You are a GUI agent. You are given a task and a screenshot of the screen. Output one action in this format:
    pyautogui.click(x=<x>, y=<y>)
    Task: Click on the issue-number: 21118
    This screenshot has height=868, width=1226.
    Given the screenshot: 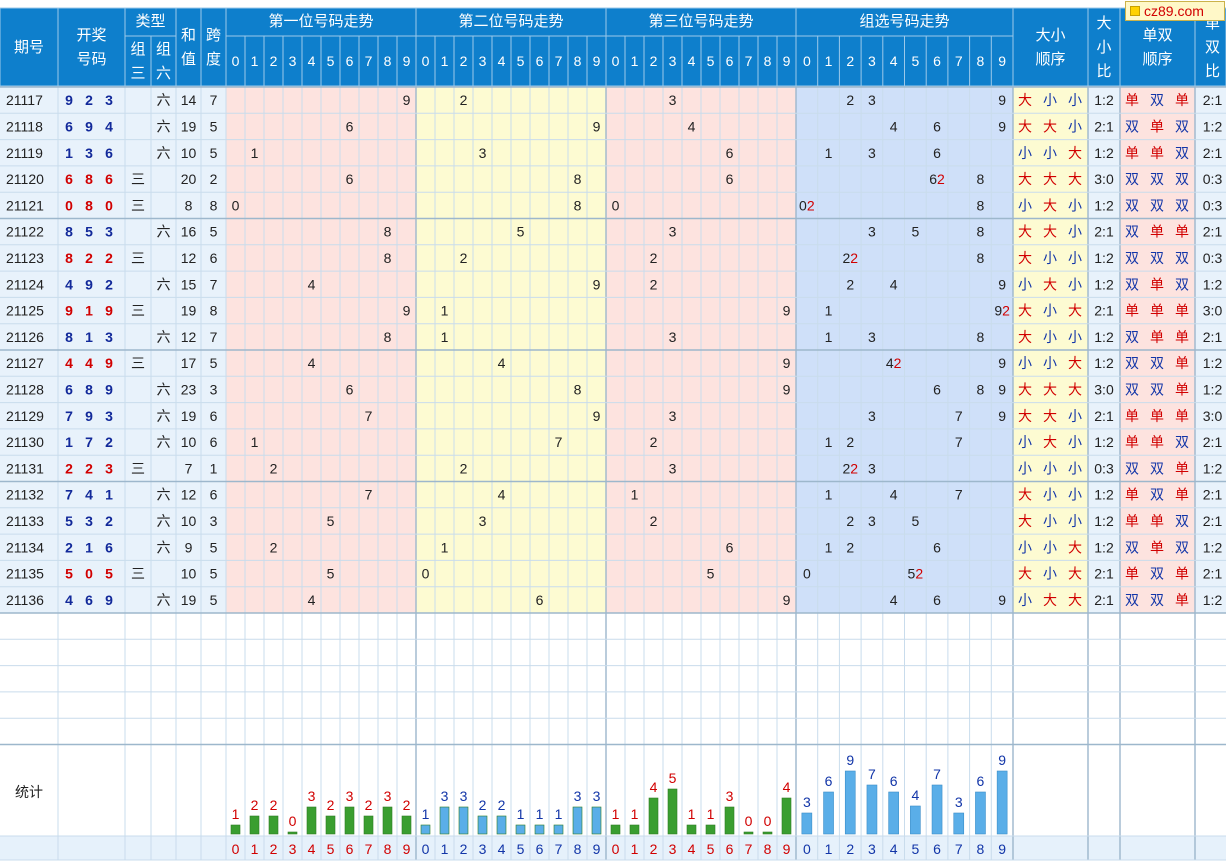 What is the action you would take?
    pyautogui.click(x=24, y=126)
    